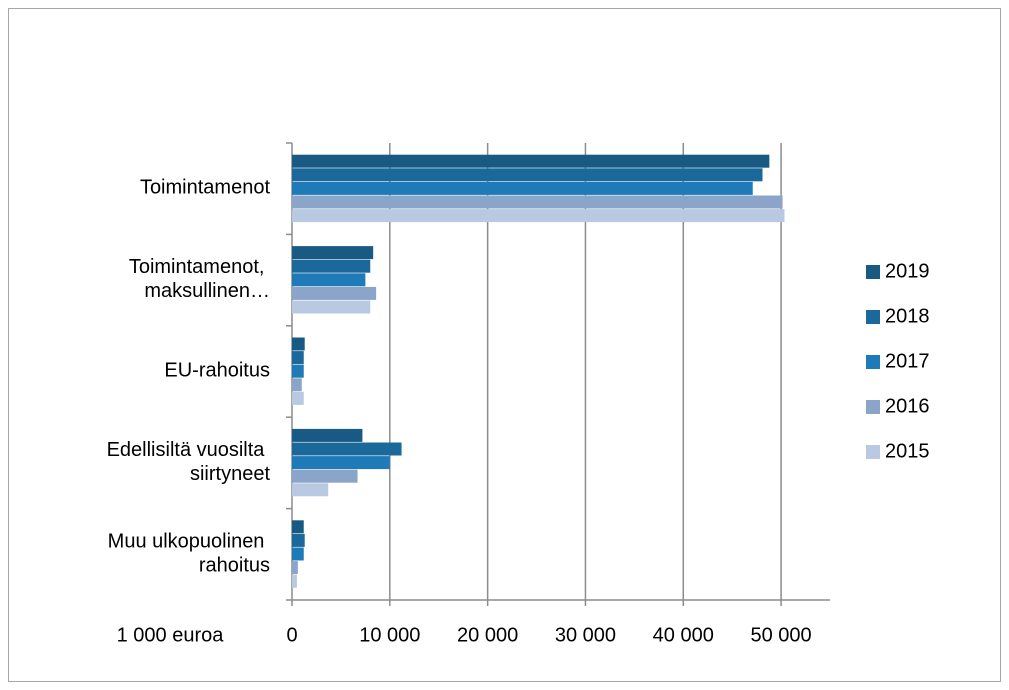 This screenshot has height=690, width=1009. Describe the element at coordinates (907, 316) in the screenshot. I see `legend-label: 2018` at that location.